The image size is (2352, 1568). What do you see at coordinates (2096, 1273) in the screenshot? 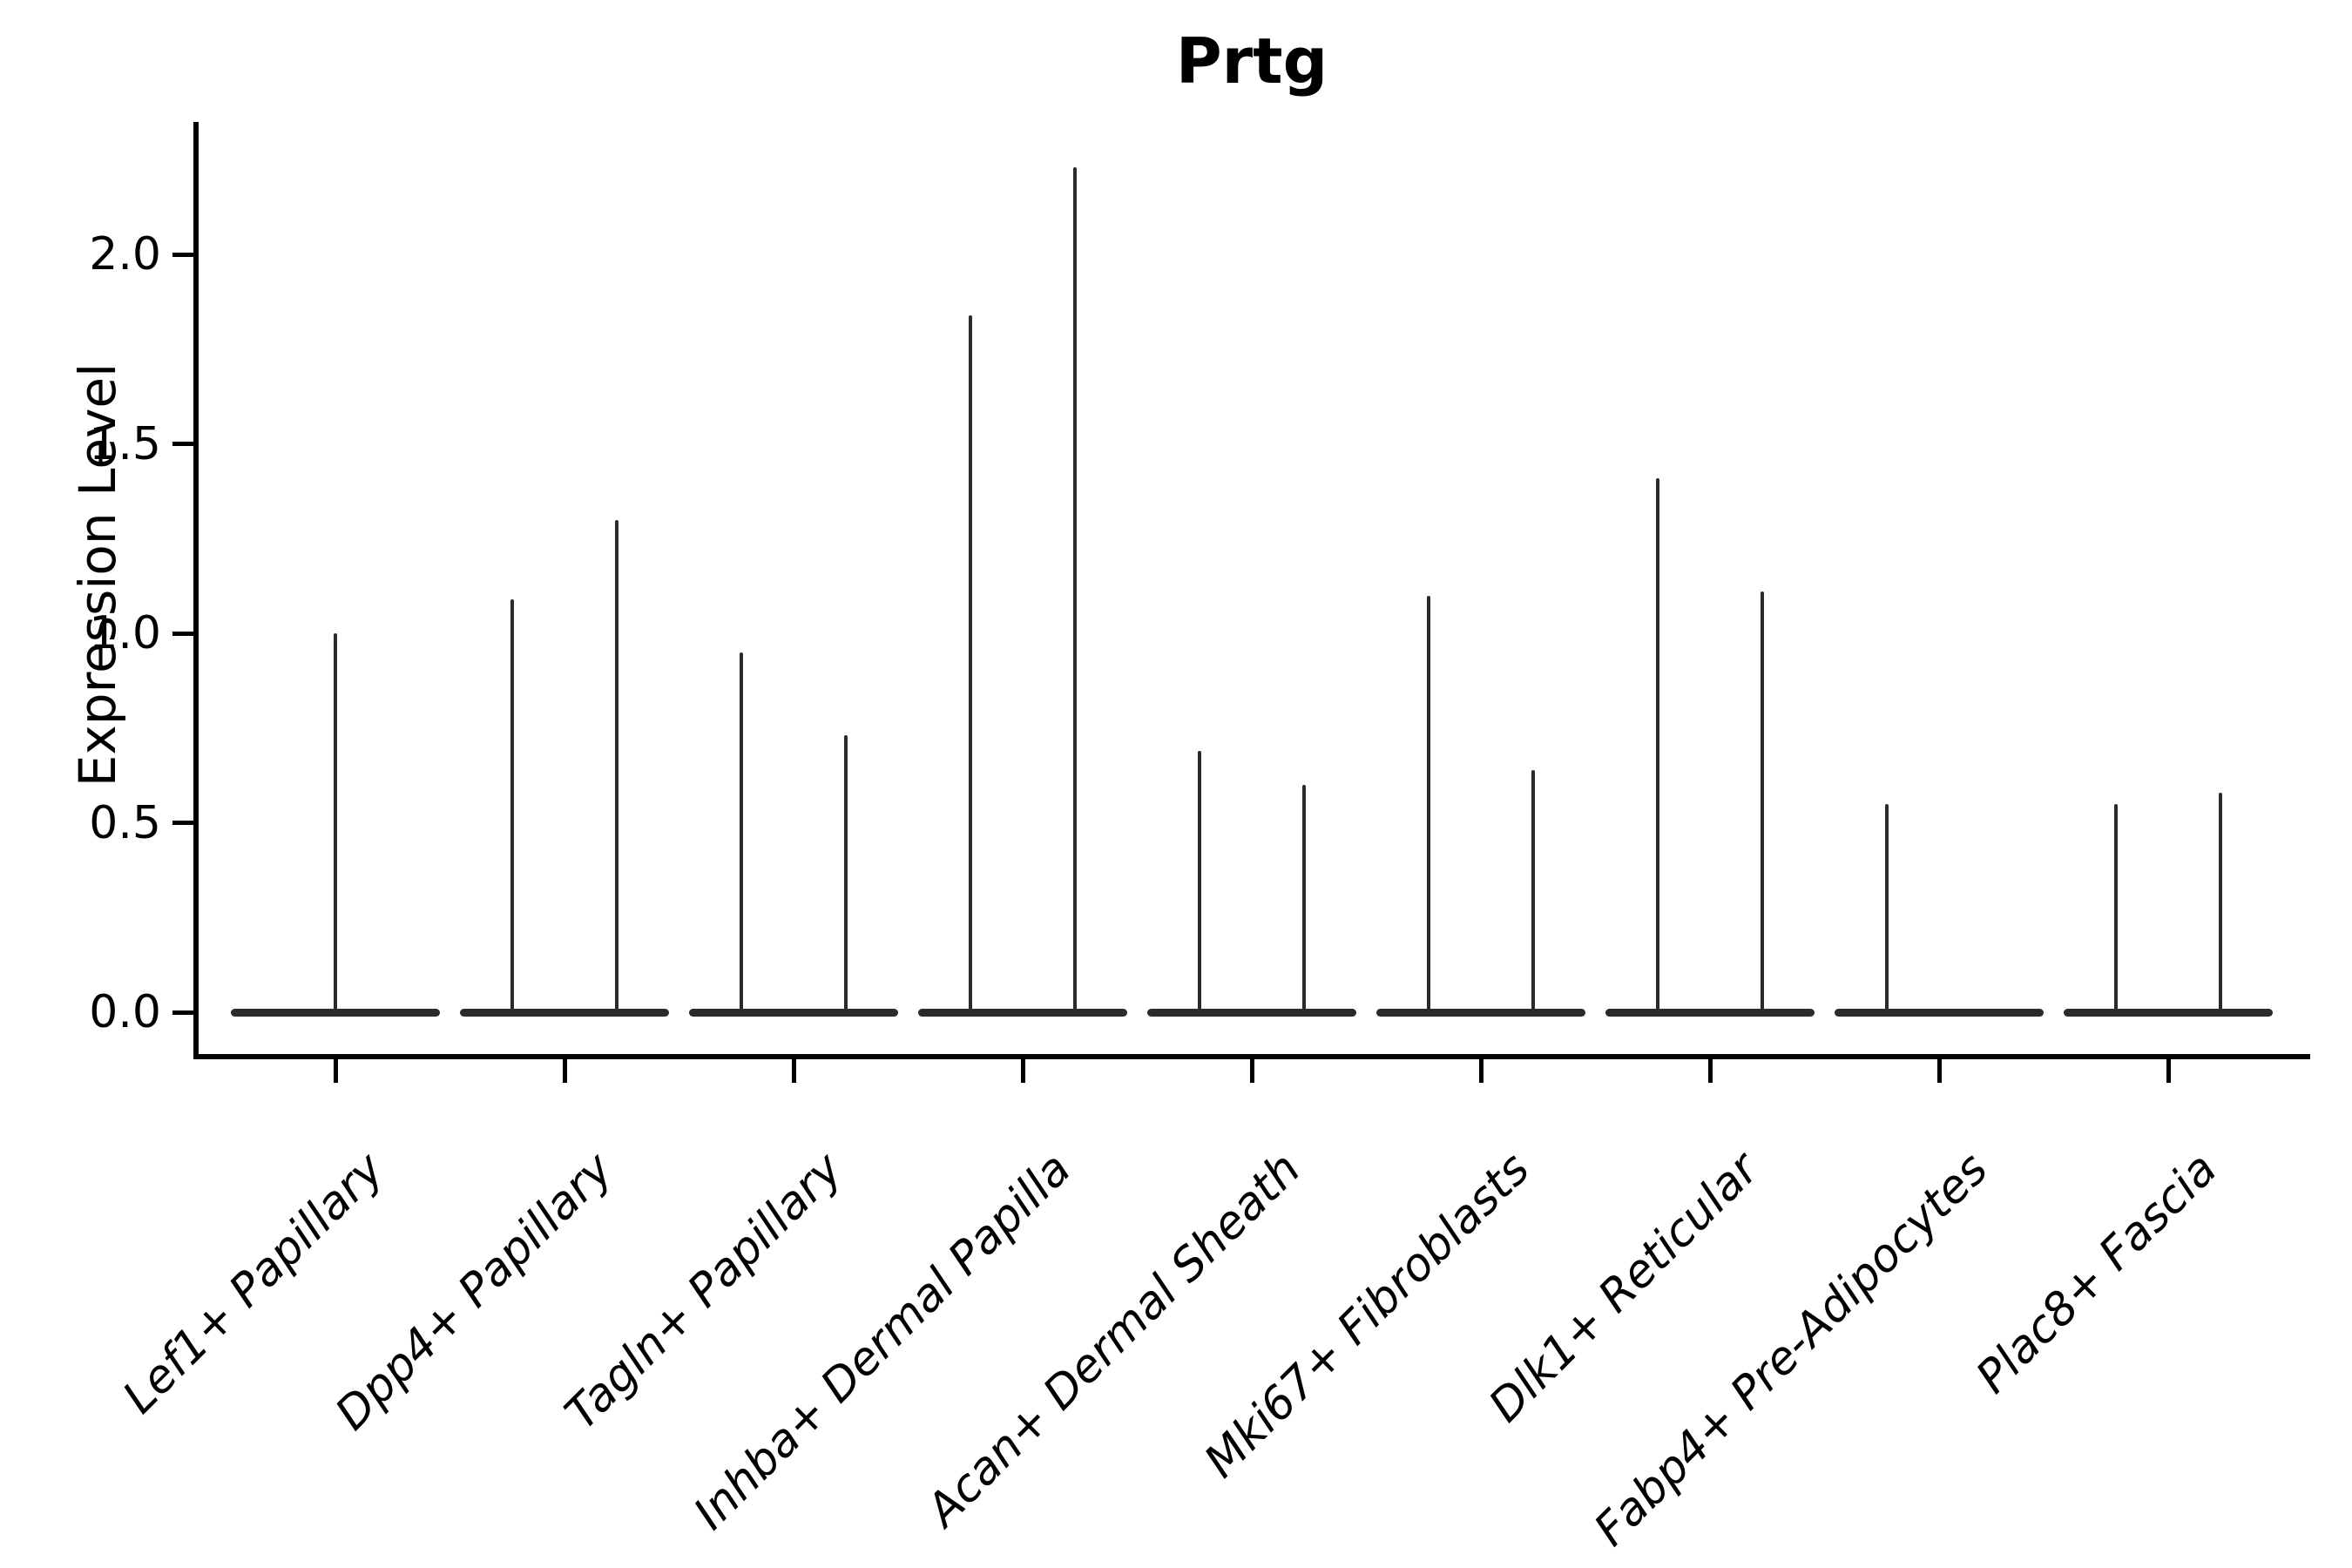
I see `x-tick-label: Plac8+ Fascia` at bounding box center [2096, 1273].